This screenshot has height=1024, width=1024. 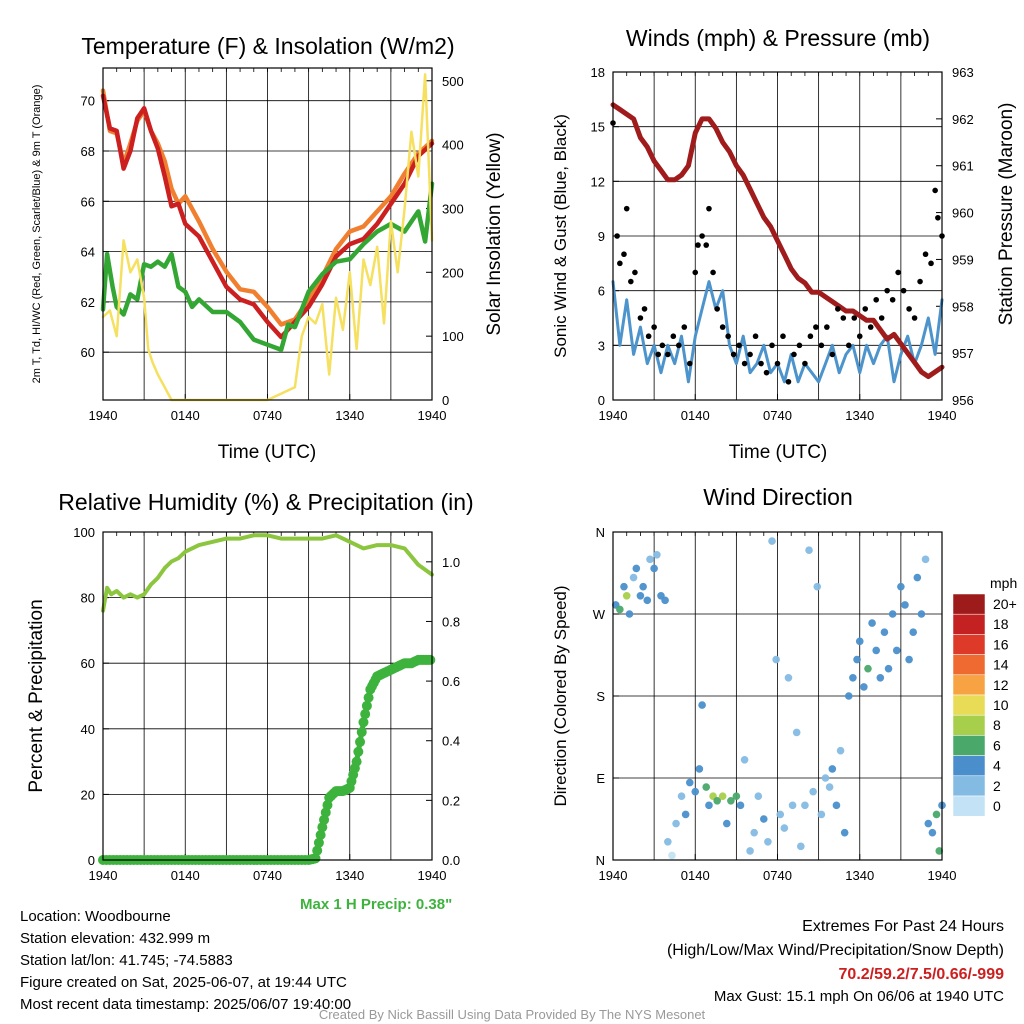 What do you see at coordinates (601, 291) in the screenshot?
I see `y-tick-label: 6` at bounding box center [601, 291].